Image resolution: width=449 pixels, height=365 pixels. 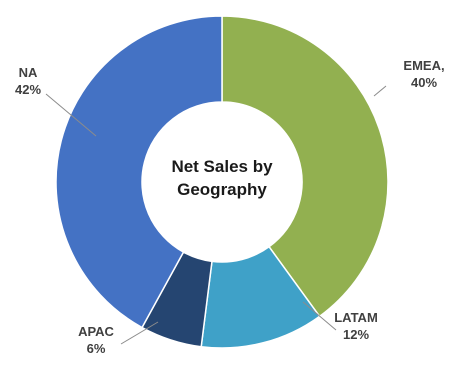 I want to click on chart-title-line-2: Geography, so click(x=222, y=189).